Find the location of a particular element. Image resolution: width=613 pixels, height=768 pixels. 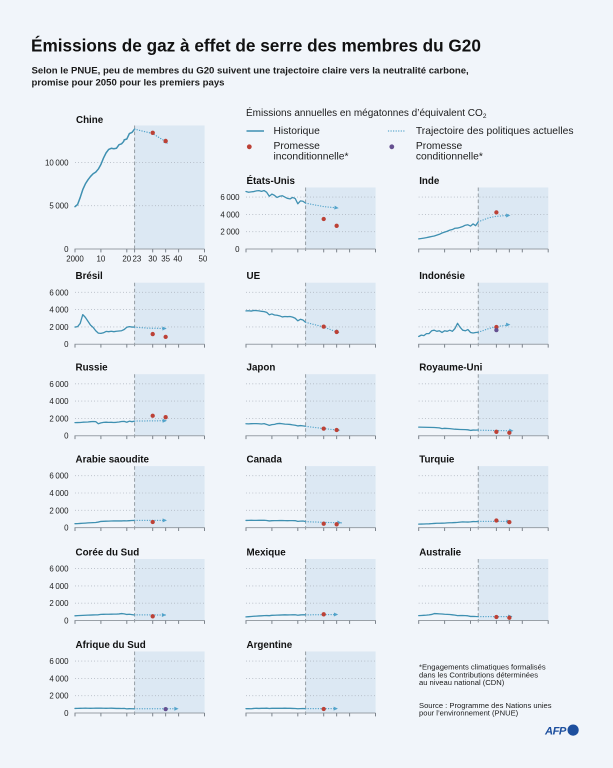

svg-text: Afrique du Sud is located at coordinates (111, 645).